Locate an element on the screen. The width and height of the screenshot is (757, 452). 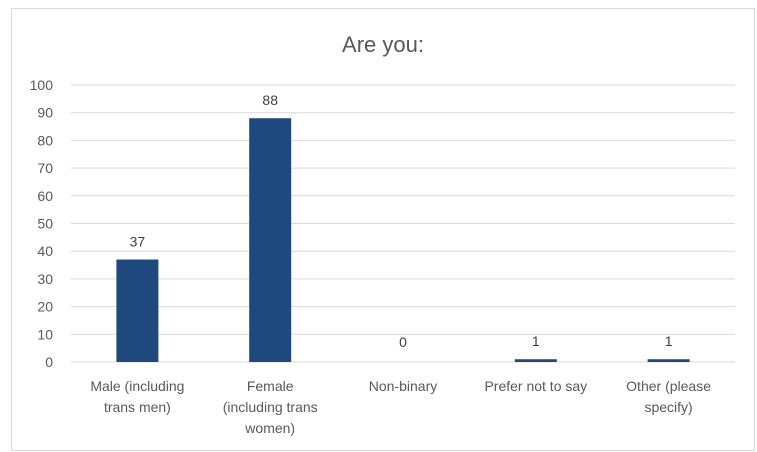
x-category-label: Non-binary is located at coordinates (403, 386).